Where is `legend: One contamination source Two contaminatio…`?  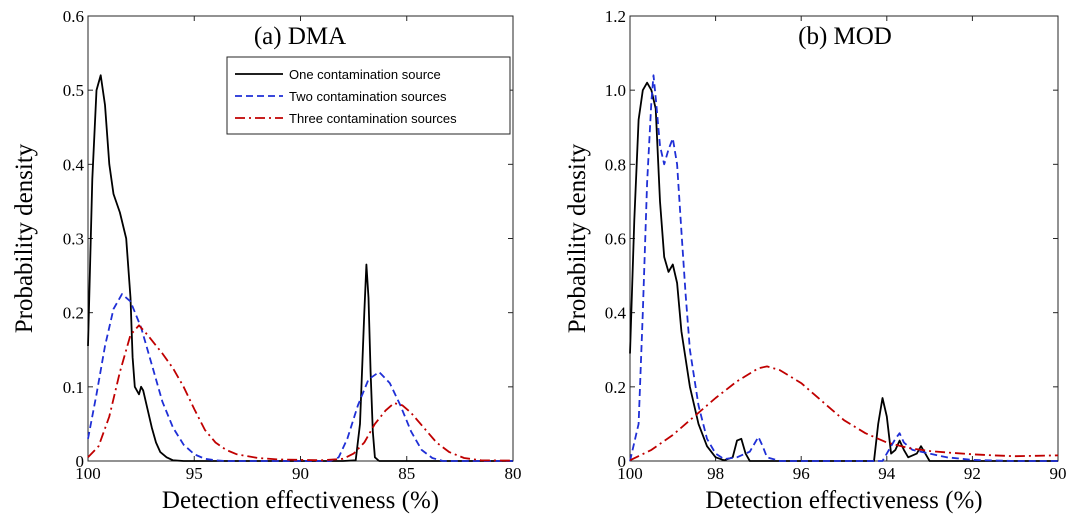
legend: One contamination source Two contaminatio… is located at coordinates (368, 95).